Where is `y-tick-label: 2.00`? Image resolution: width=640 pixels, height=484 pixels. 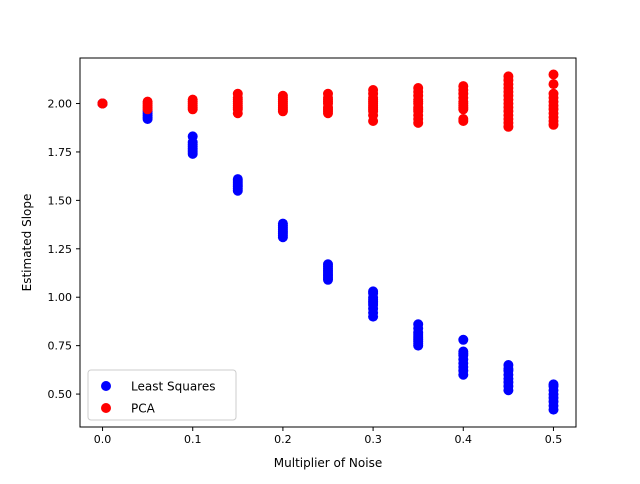
y-tick-label: 2.00 is located at coordinates (60, 104).